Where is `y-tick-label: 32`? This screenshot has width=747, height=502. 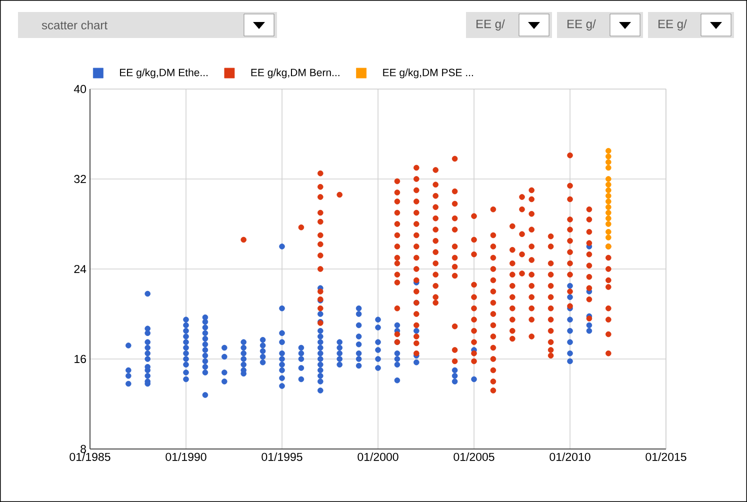 y-tick-label: 32 is located at coordinates (80, 179).